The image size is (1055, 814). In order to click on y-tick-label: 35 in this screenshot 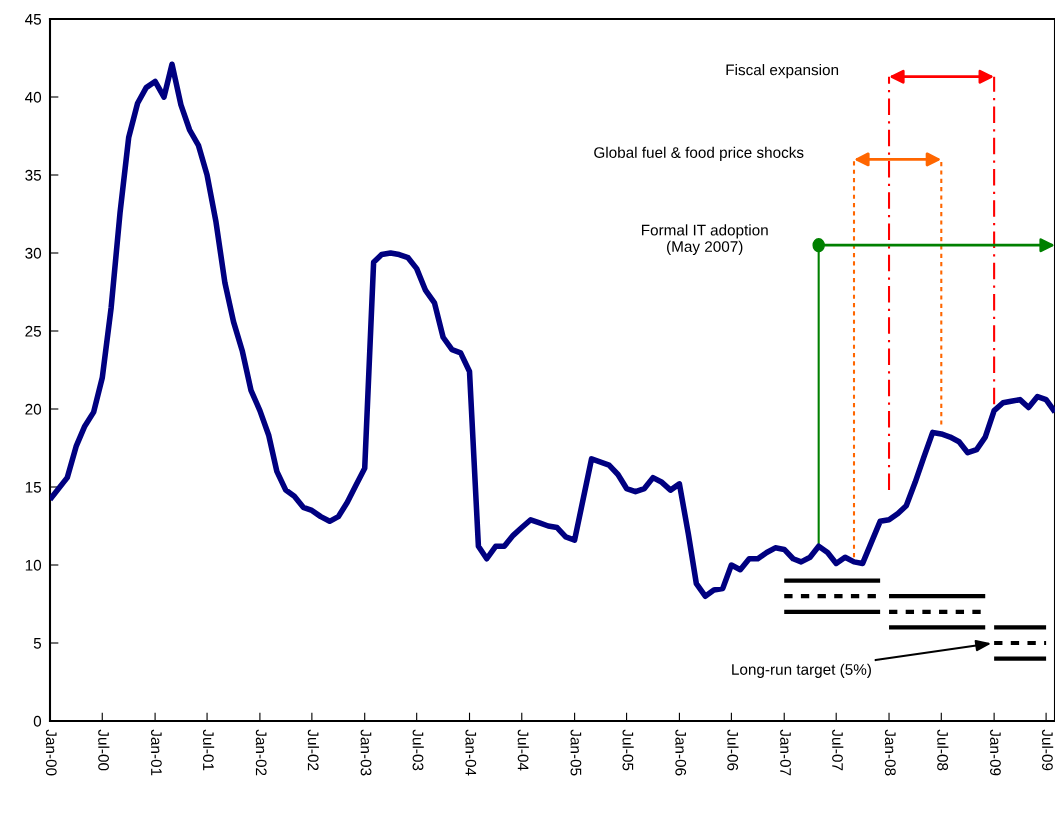, I will do `click(33, 175)`.